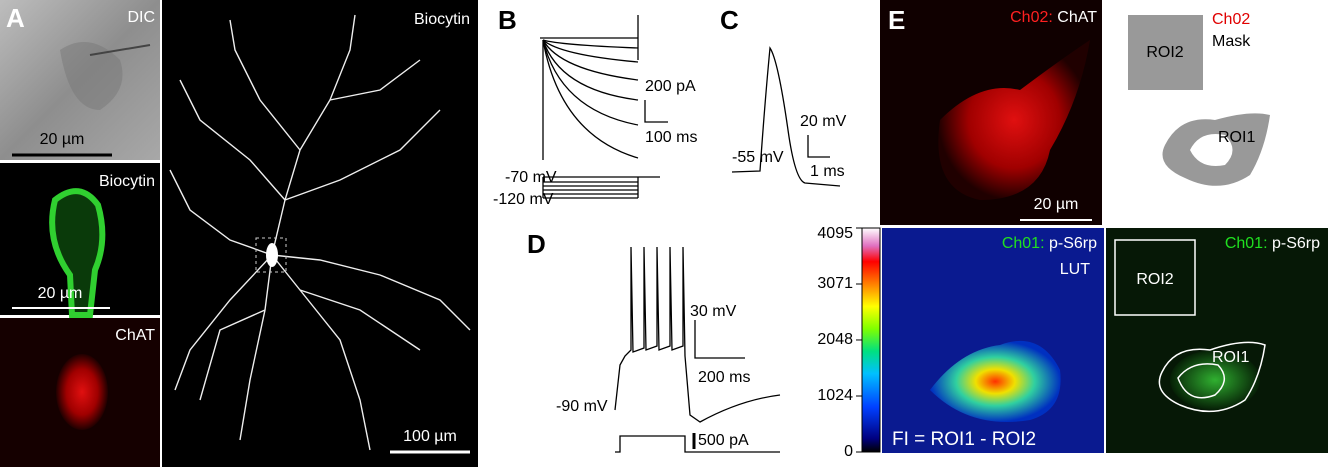 The width and height of the screenshot is (1328, 467). What do you see at coordinates (713, 311) in the screenshot?
I see `scale-label: 30 mV` at bounding box center [713, 311].